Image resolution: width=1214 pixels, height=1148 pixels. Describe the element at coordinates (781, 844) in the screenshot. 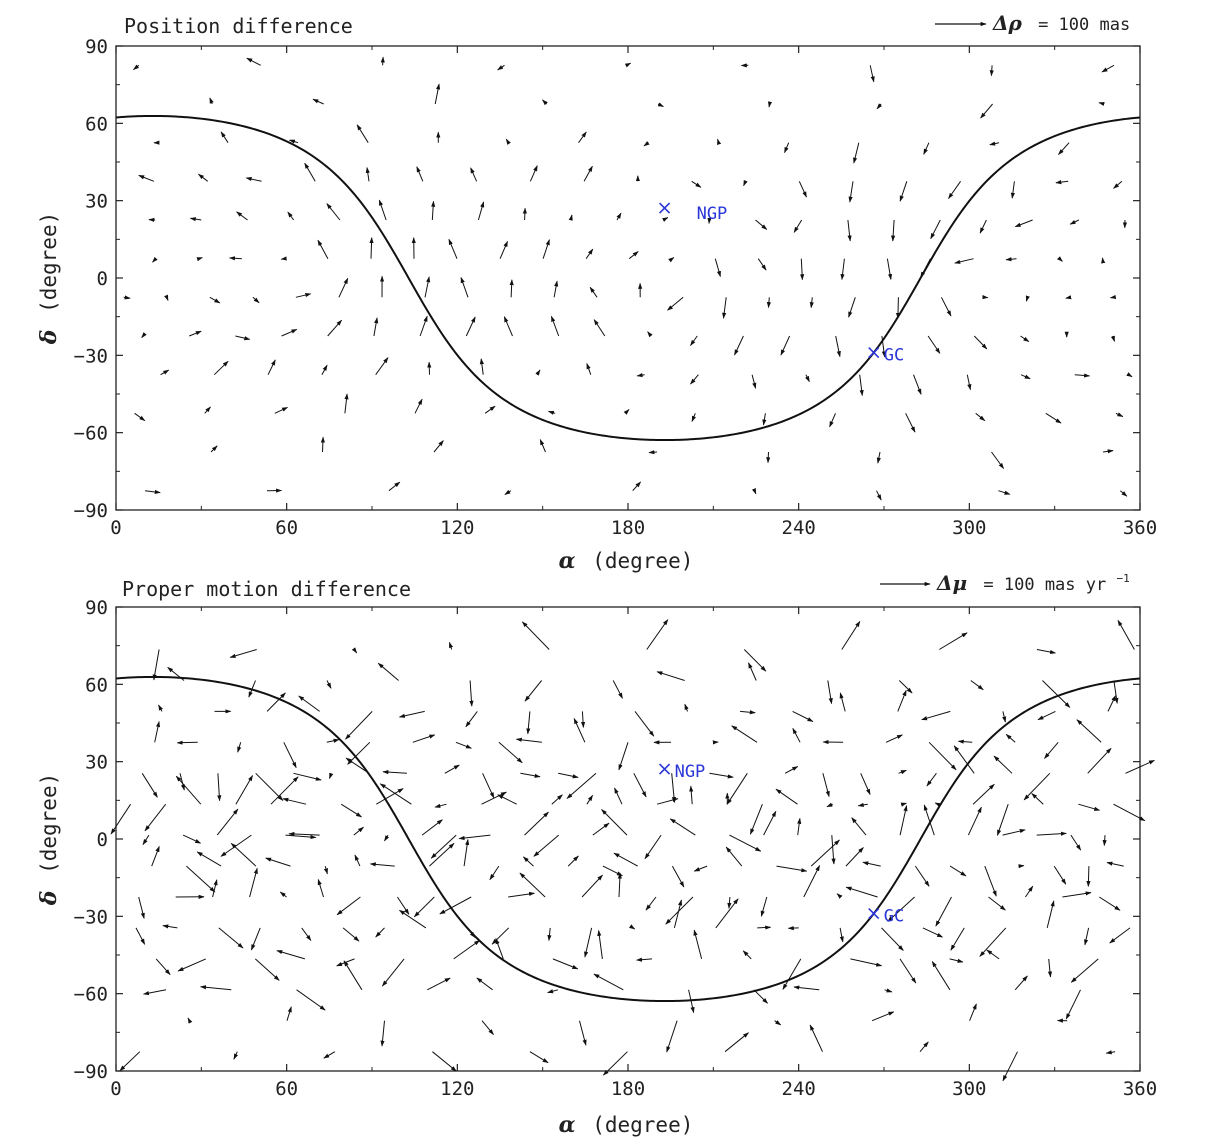

I see `reference-markers: NGP GC` at that location.